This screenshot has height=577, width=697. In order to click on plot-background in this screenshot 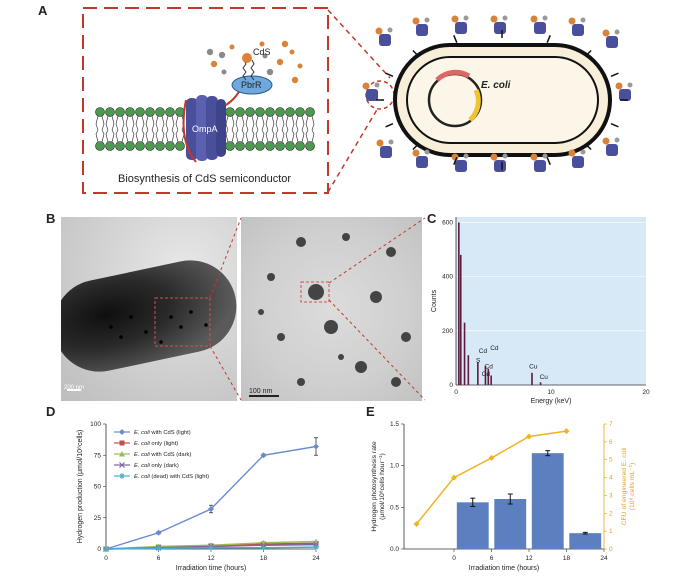, I will do `click(551, 301)`.